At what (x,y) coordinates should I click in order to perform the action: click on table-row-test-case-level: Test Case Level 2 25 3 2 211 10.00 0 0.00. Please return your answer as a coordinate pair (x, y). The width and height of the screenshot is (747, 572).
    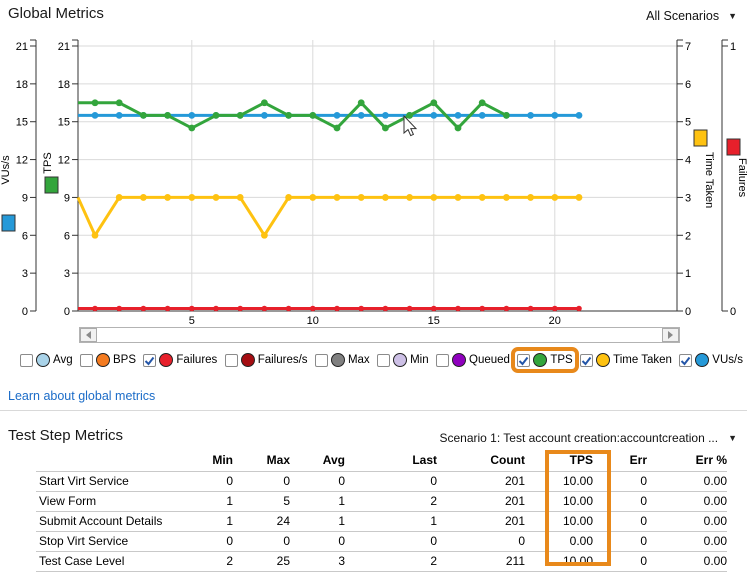
    Looking at the image, I should click on (381, 562).